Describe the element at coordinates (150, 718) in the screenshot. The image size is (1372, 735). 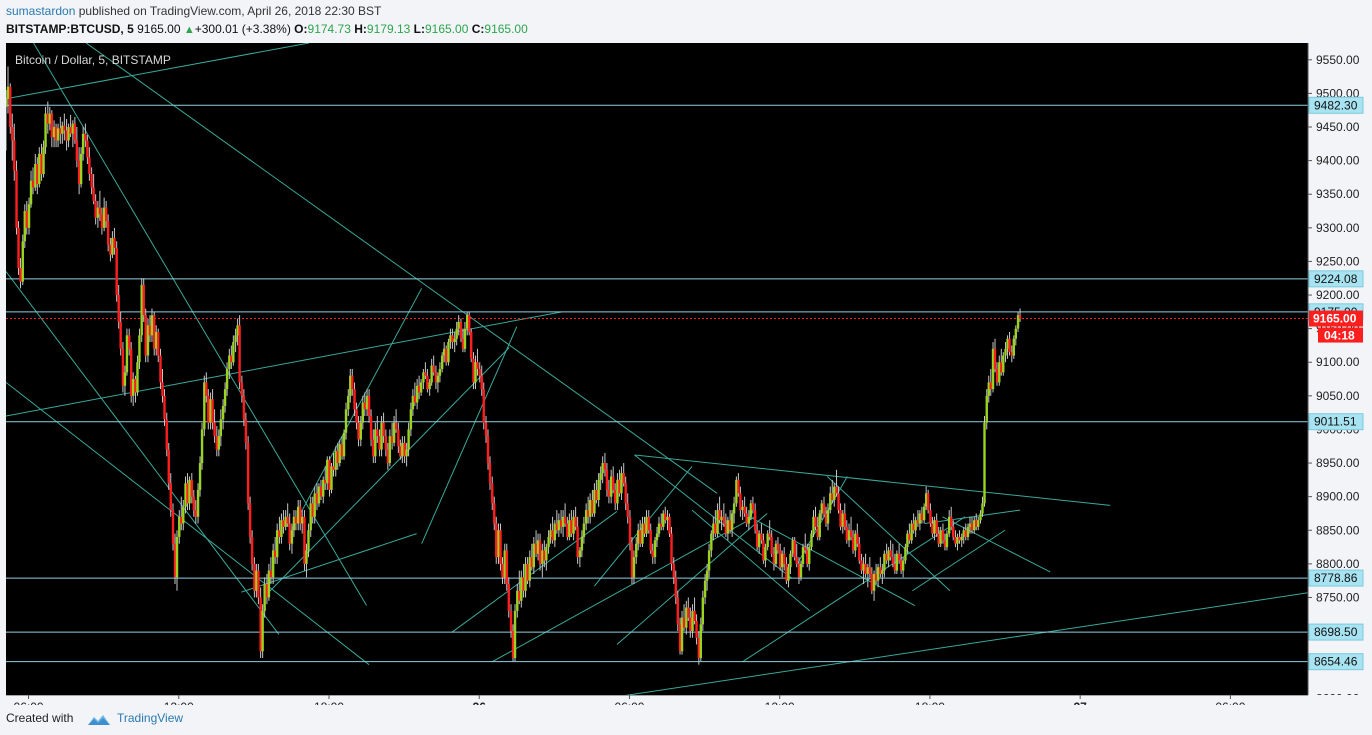
I see `tradingview-link: TradingView` at that location.